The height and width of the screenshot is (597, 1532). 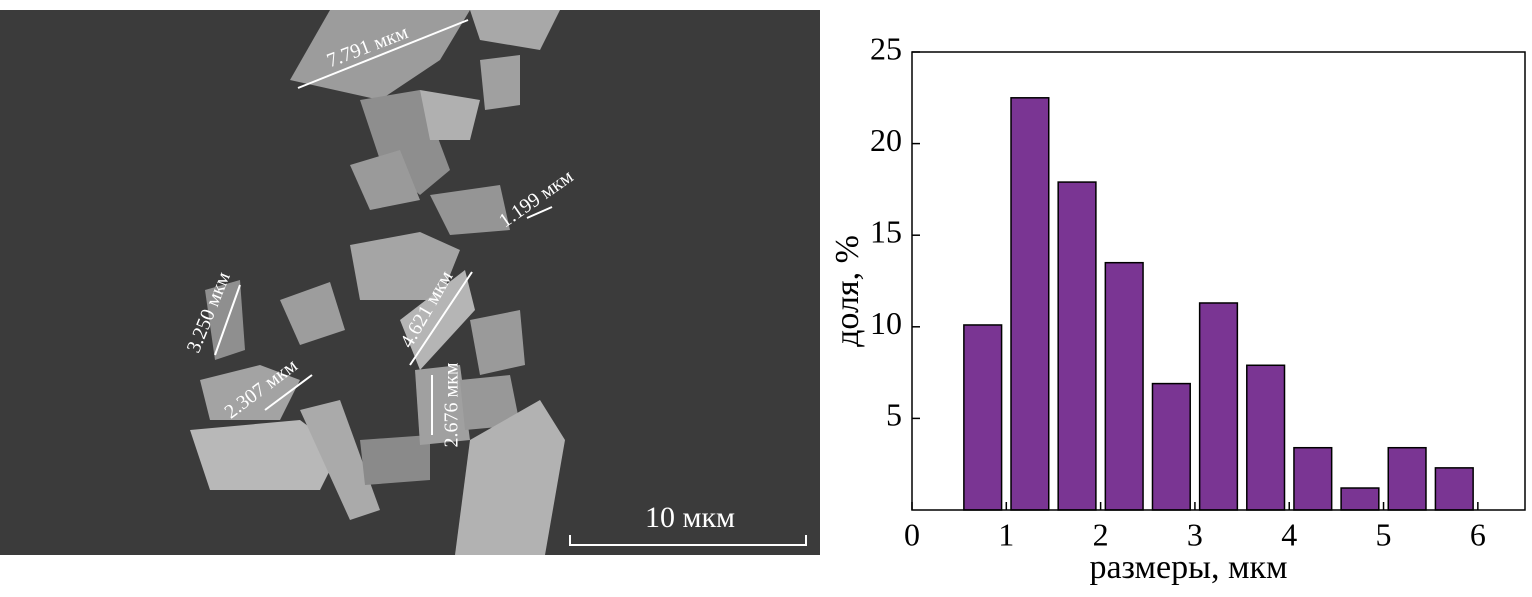 What do you see at coordinates (1006, 534) in the screenshot?
I see `x-tick-label: 1` at bounding box center [1006, 534].